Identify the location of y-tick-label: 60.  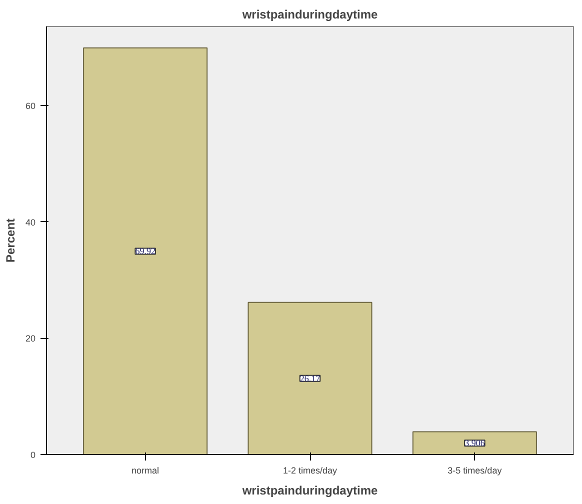
(30, 106).